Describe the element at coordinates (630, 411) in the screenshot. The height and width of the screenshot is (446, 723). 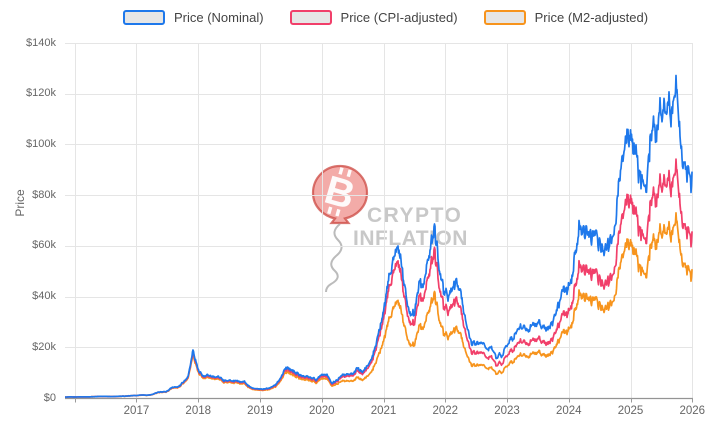
I see `x-tick-label: 2025` at that location.